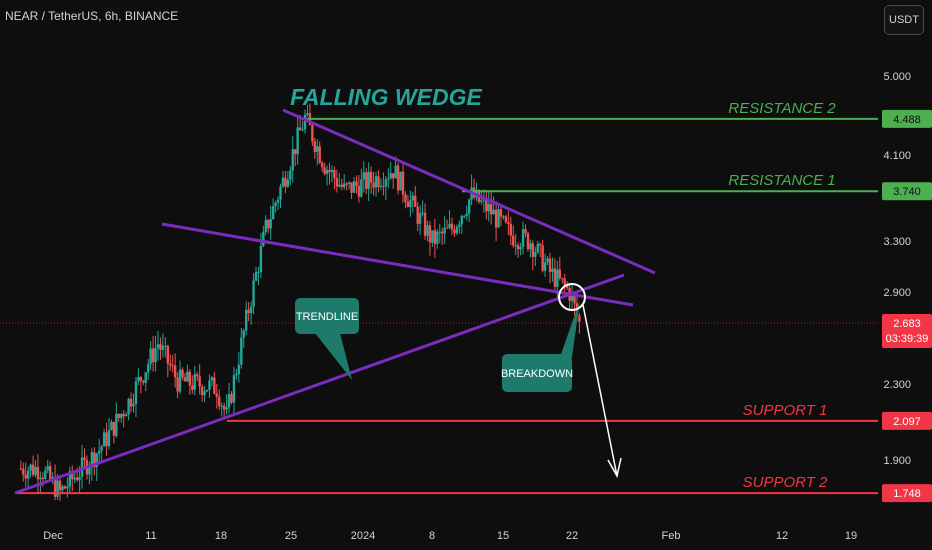 This screenshot has height=550, width=932. I want to click on resistance-1-label: RESISTANCE 1, so click(781, 180).